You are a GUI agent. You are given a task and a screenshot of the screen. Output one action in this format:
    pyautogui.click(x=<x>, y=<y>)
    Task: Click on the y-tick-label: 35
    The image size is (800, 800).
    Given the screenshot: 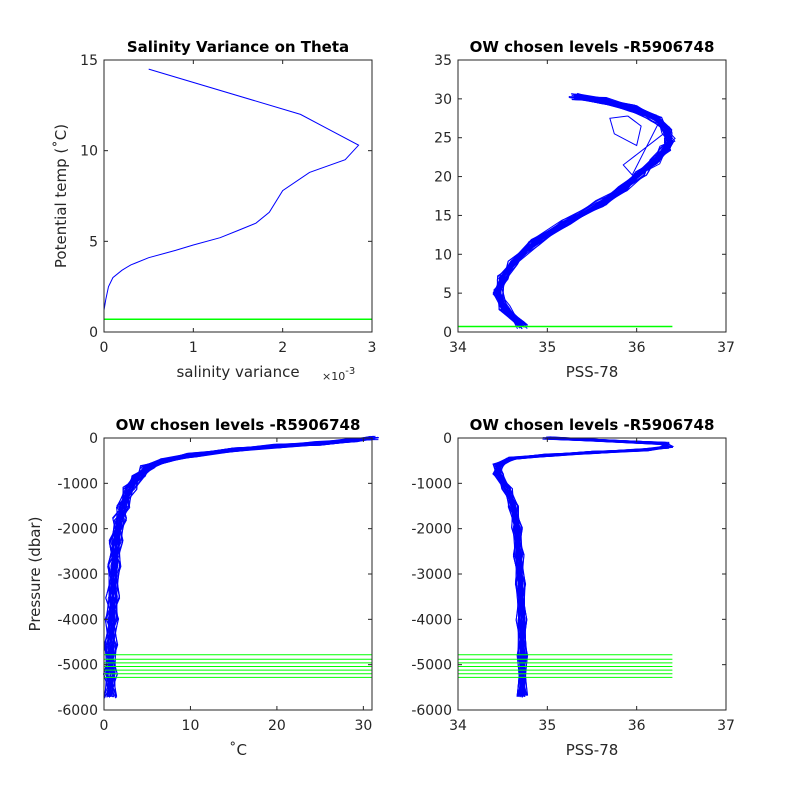 What is the action you would take?
    pyautogui.click(x=443, y=61)
    